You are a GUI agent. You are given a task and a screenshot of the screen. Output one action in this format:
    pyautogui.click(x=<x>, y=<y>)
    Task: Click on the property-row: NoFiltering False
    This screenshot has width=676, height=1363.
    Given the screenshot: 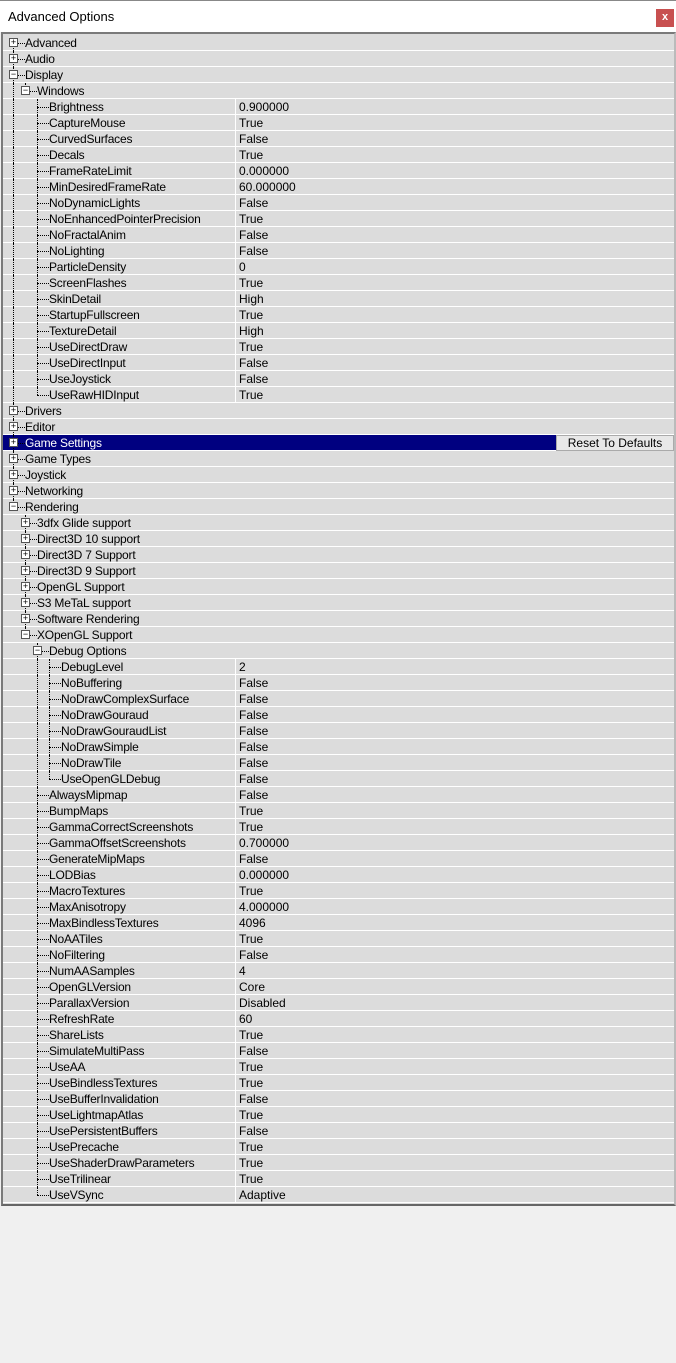 What is the action you would take?
    pyautogui.click(x=338, y=955)
    